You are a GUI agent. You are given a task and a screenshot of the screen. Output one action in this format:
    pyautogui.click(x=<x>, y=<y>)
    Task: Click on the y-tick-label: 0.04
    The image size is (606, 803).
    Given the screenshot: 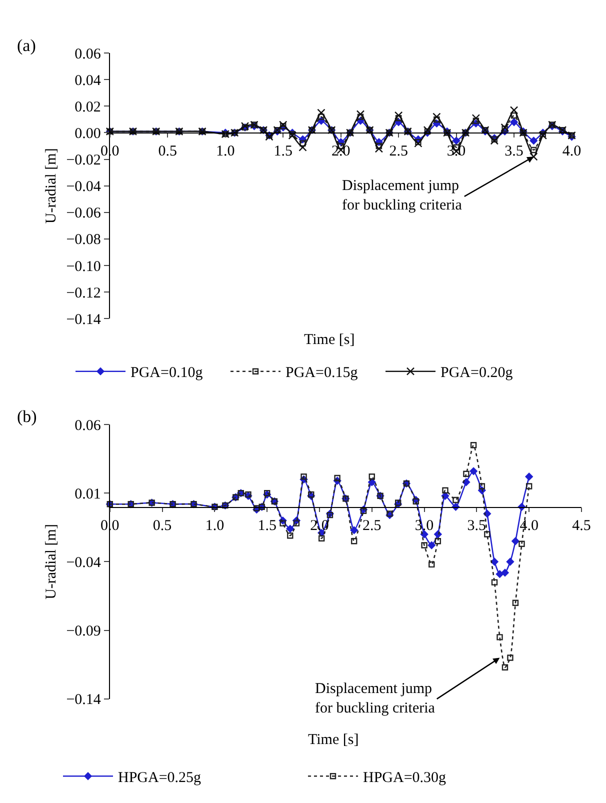 What is the action you would take?
    pyautogui.click(x=88, y=80)
    